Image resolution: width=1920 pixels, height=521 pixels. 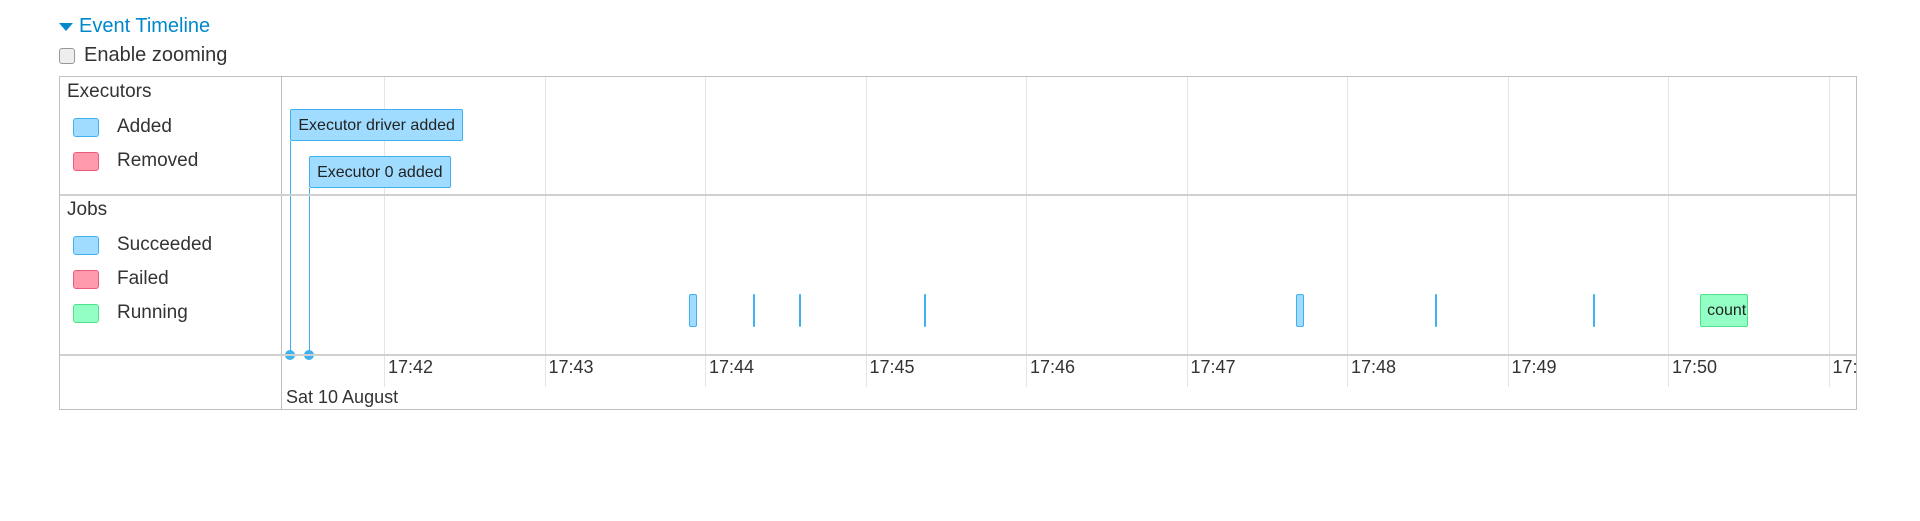 What do you see at coordinates (1695, 367) in the screenshot?
I see `axis-tick-label: 17:50` at bounding box center [1695, 367].